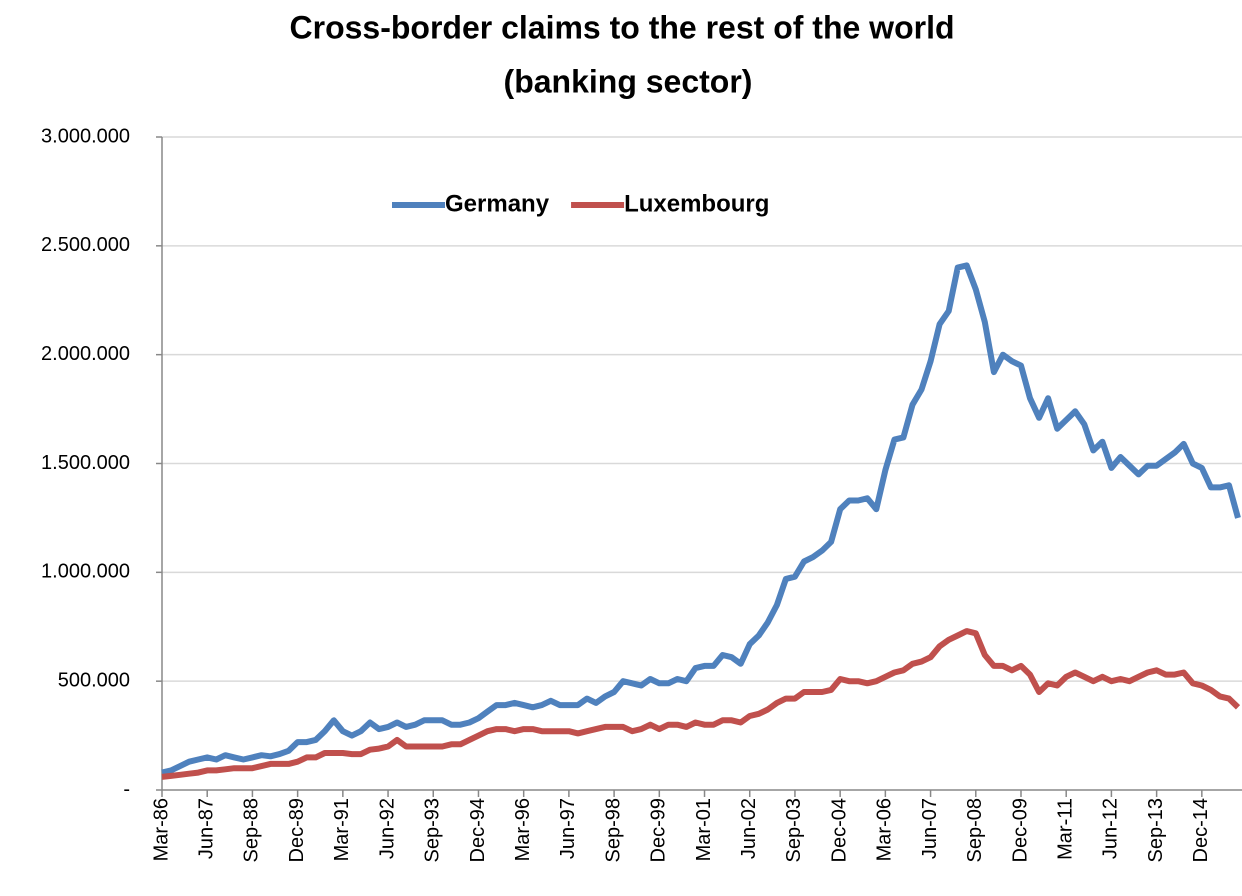 The image size is (1242, 896). Describe the element at coordinates (478, 830) in the screenshot. I see `x-tick-label: Dec-94` at that location.